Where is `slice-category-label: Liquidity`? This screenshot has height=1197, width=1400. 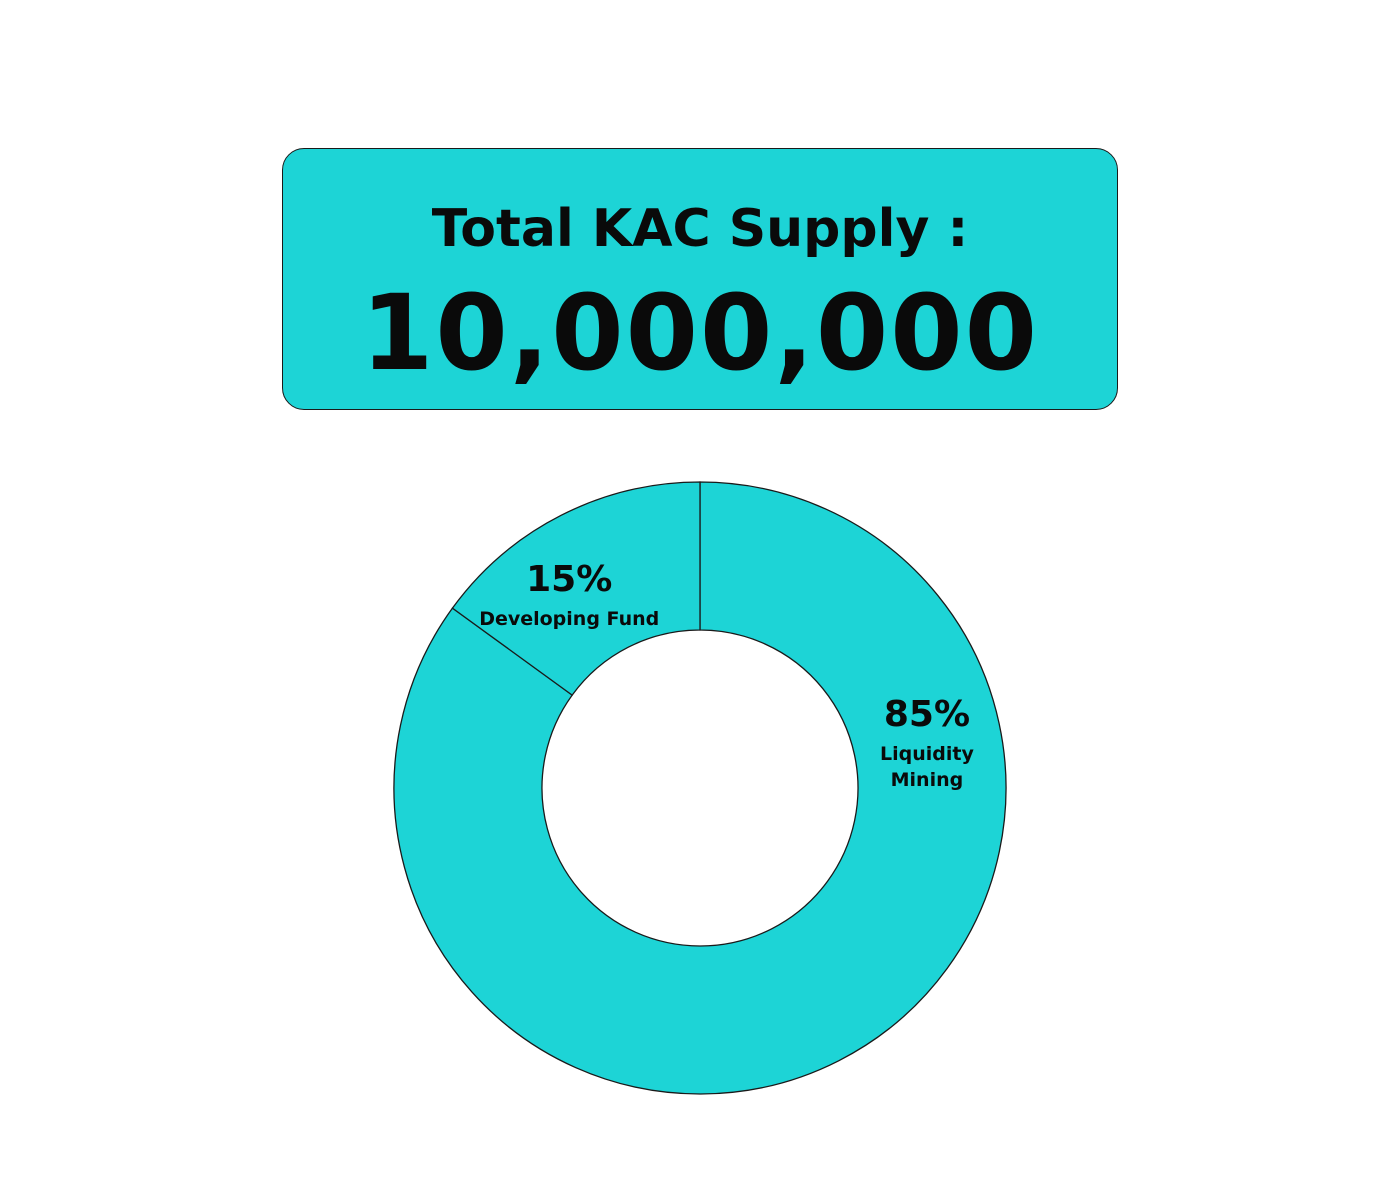
slice-category-label: Liquidity is located at coordinates (927, 754).